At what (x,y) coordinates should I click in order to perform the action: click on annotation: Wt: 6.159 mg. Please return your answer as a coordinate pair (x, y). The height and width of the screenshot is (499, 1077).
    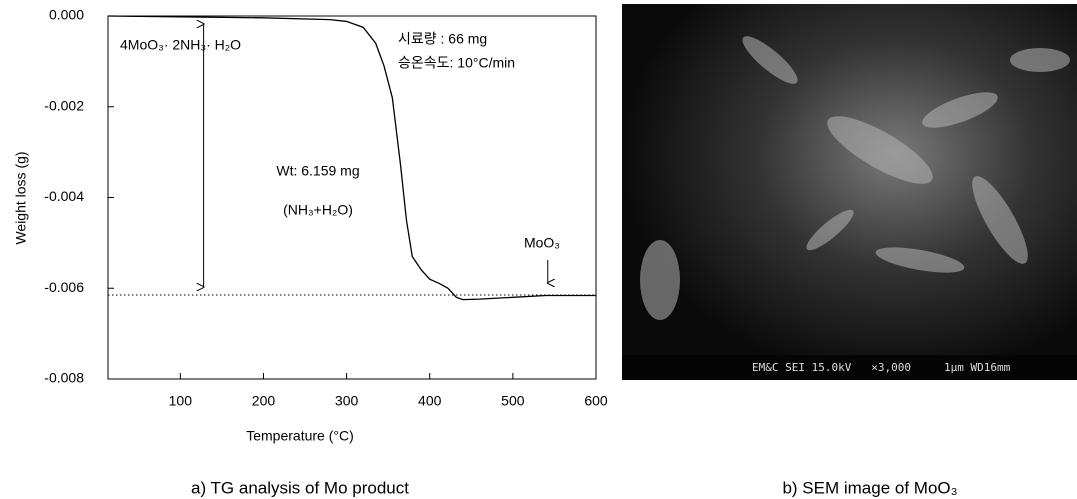
    Looking at the image, I should click on (317, 171).